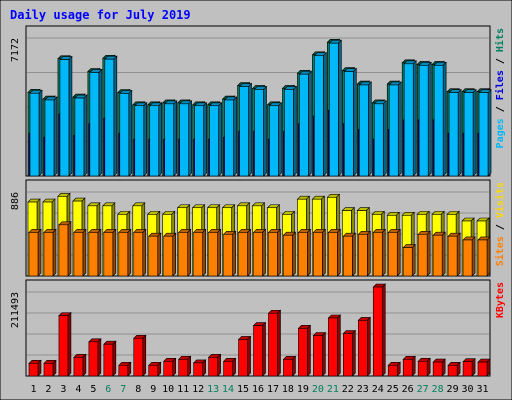  I want to click on bar-pages-28-face, so click(438, 121).